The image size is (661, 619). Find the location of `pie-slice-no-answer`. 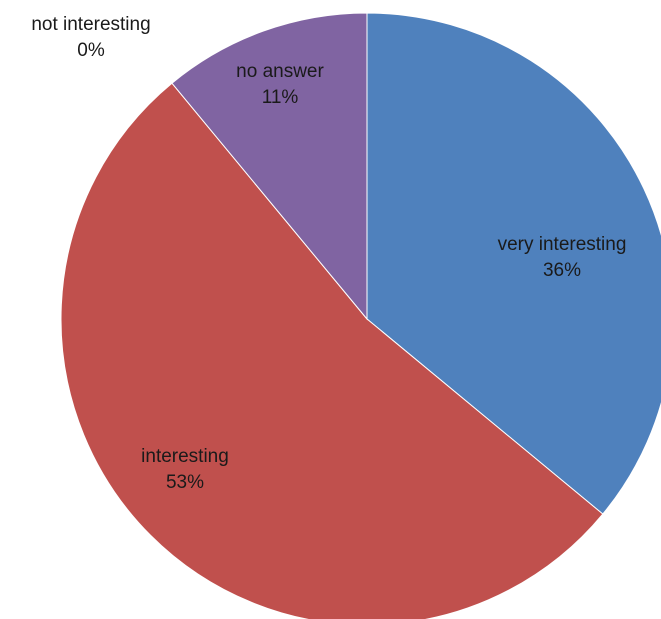

pie-slice-no-answer is located at coordinates (269, 166).